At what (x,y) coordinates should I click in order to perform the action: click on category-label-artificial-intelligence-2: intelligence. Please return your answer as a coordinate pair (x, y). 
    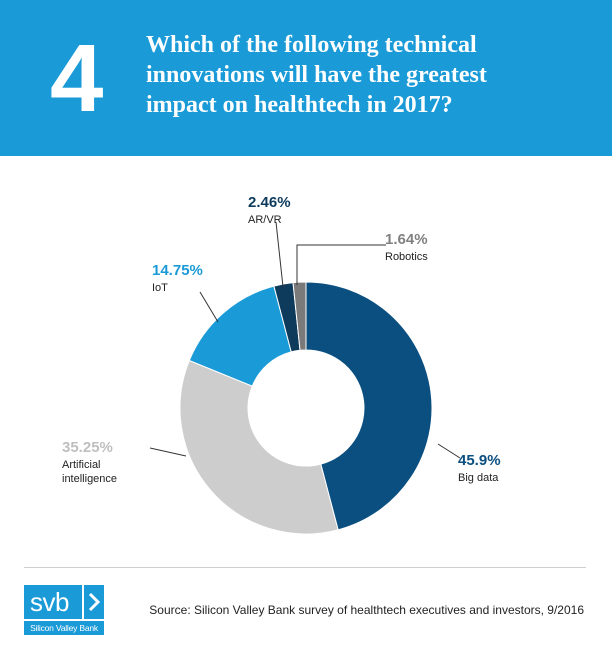
    Looking at the image, I should click on (89, 479).